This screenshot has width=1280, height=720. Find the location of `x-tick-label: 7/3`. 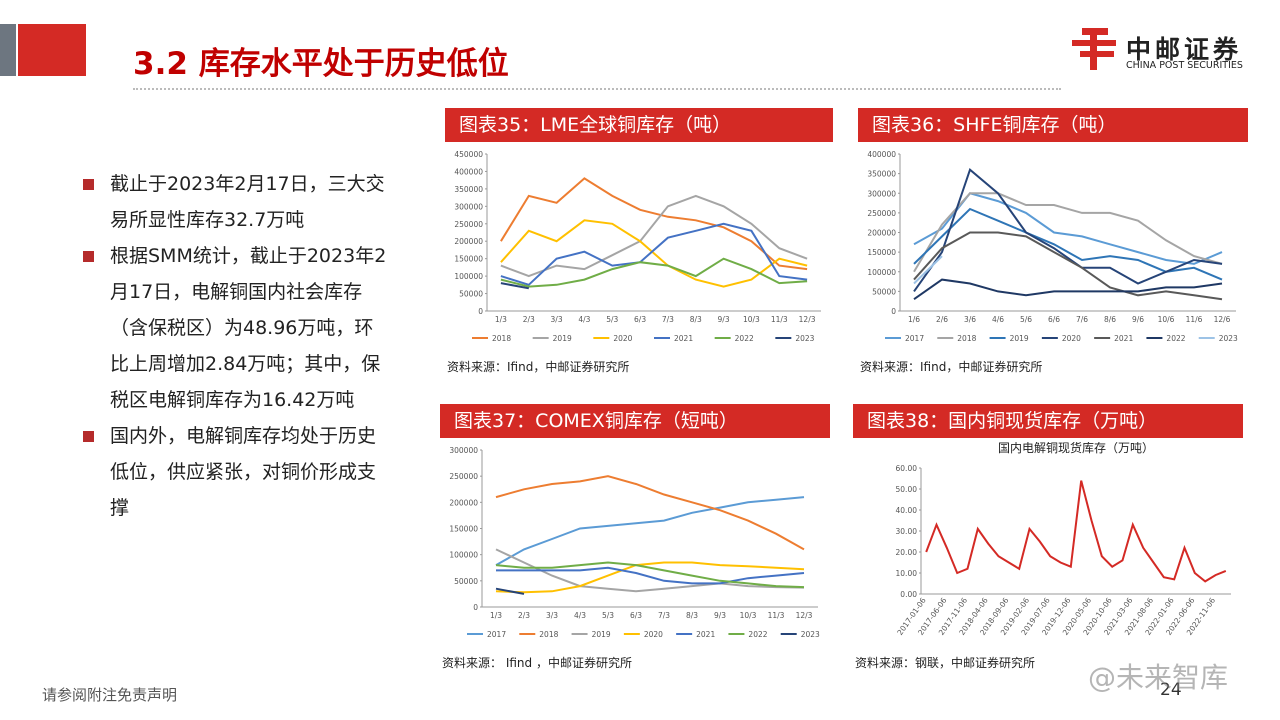

x-tick-label: 7/3 is located at coordinates (668, 319).